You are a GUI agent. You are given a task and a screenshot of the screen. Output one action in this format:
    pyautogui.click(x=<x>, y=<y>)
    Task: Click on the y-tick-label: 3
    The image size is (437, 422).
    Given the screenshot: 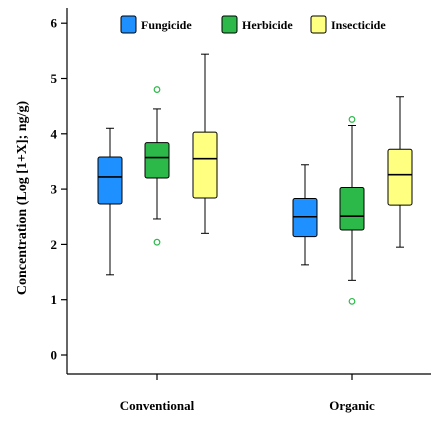 What is the action you would take?
    pyautogui.click(x=54, y=189)
    